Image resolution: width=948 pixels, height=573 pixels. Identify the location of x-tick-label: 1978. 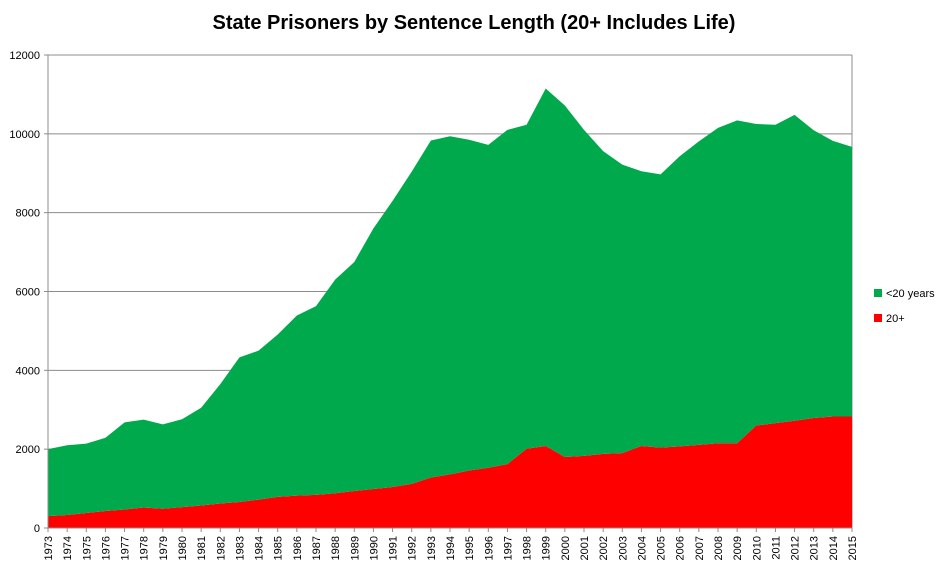
(145, 548).